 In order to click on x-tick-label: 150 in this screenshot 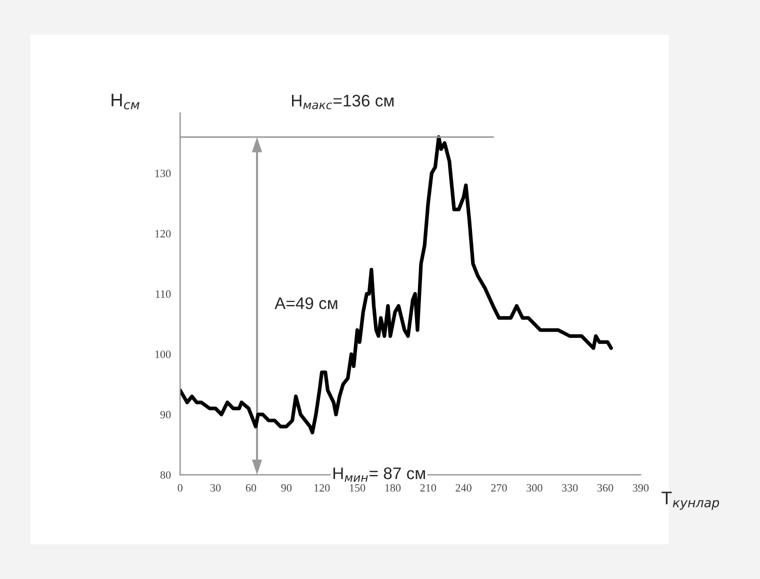, I will do `click(358, 488)`.